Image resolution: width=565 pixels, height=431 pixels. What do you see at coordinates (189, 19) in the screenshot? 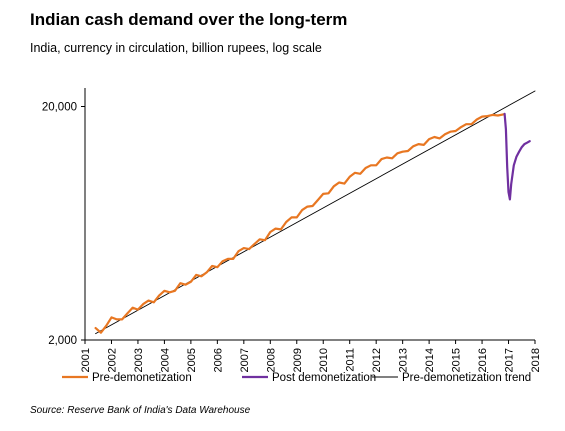
I see `chart-title: Indian cash demand over the long-term` at bounding box center [189, 19].